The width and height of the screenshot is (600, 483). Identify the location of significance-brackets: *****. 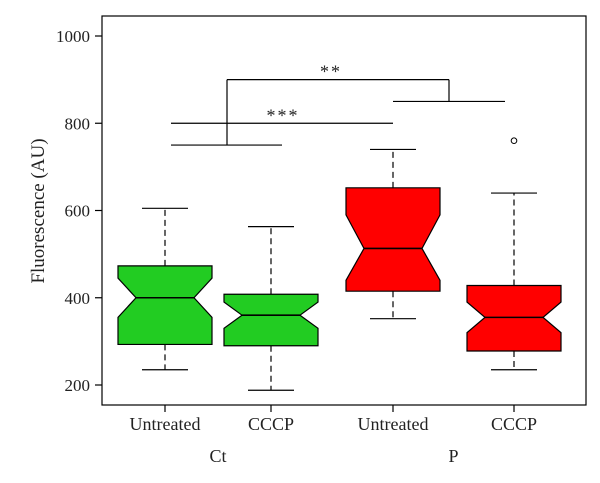
(338, 104).